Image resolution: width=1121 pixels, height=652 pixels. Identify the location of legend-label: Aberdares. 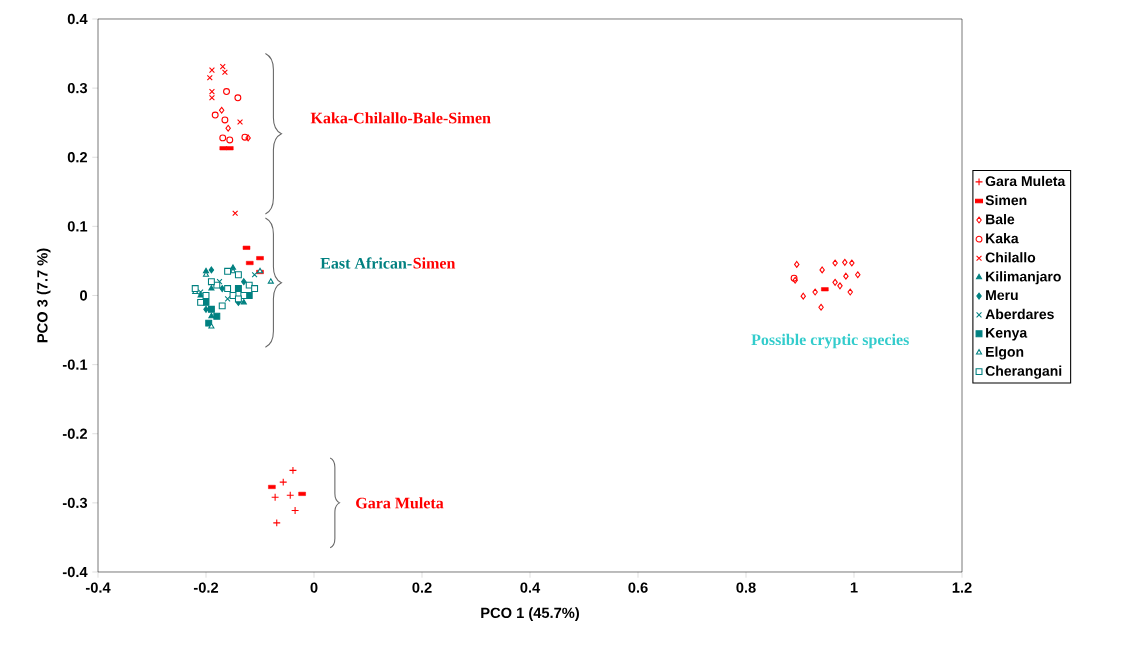
(1019, 314).